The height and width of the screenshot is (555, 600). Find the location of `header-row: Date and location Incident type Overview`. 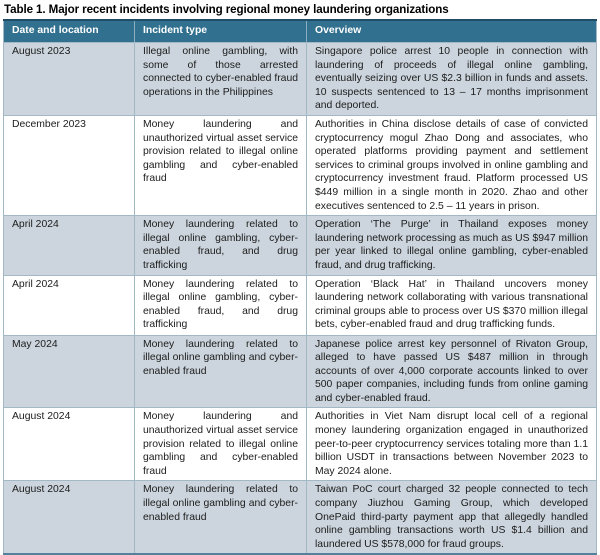

header-row: Date and location Incident type Overview is located at coordinates (300, 31).